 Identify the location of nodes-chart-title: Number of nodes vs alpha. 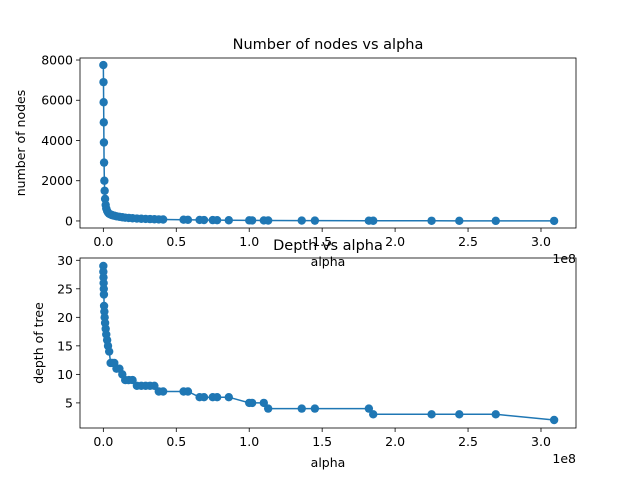
(328, 45).